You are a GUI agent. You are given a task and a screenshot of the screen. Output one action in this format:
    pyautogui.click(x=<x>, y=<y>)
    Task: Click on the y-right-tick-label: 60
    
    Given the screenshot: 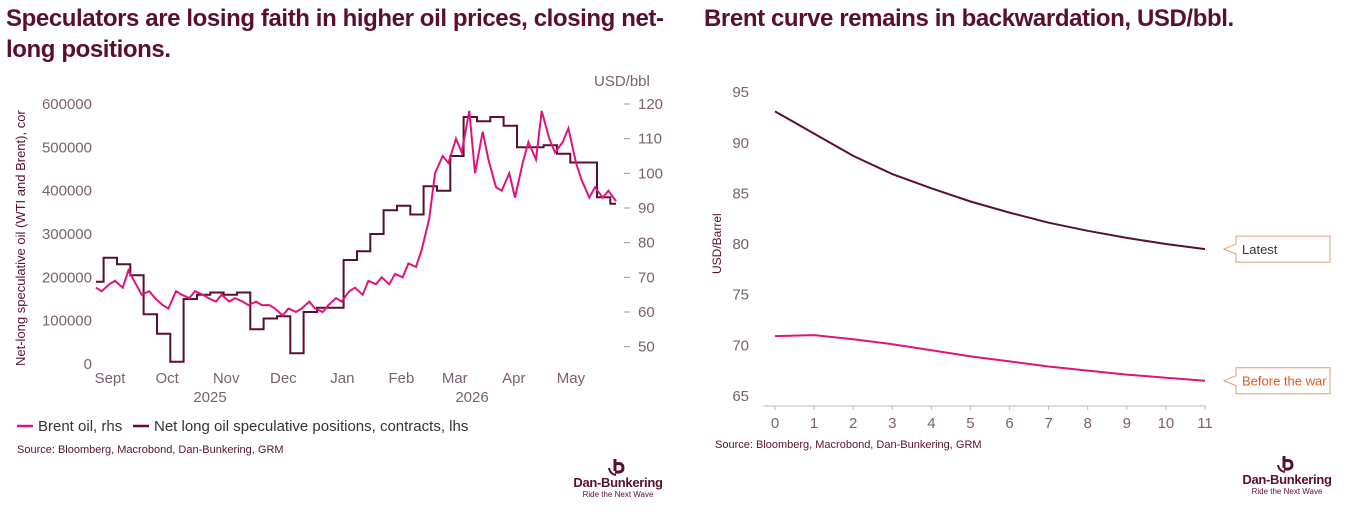 What is the action you would take?
    pyautogui.click(x=646, y=312)
    